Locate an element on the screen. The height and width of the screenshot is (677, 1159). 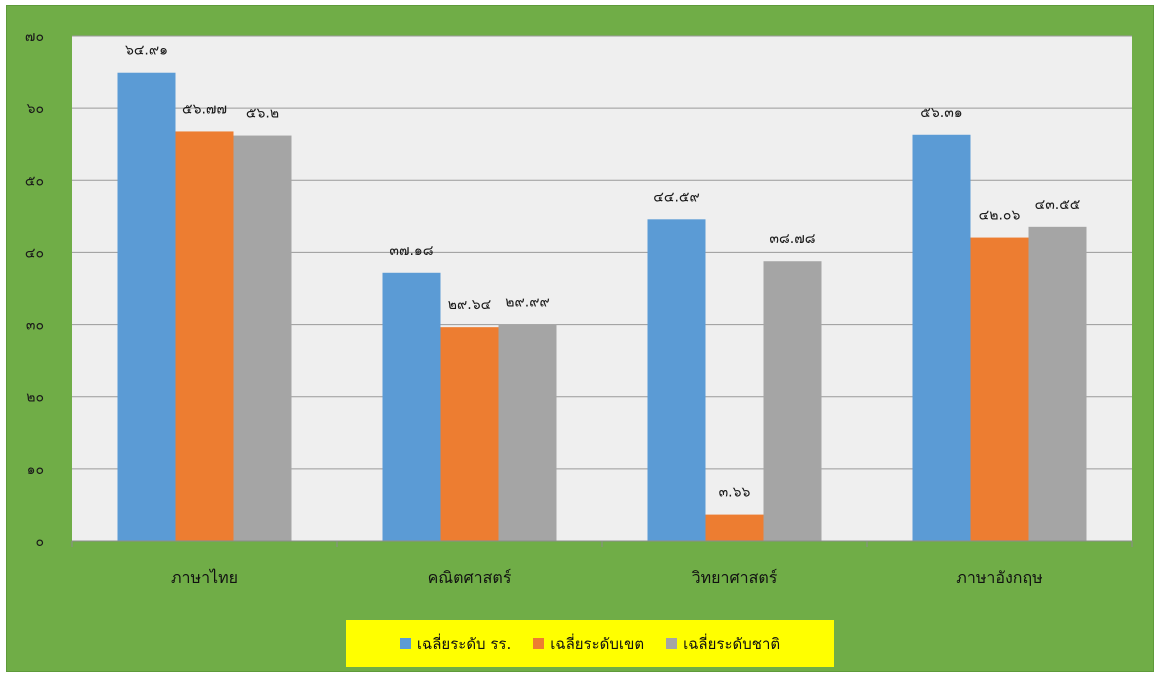
data-label: ๕๖.๓๑ is located at coordinates (941, 113).